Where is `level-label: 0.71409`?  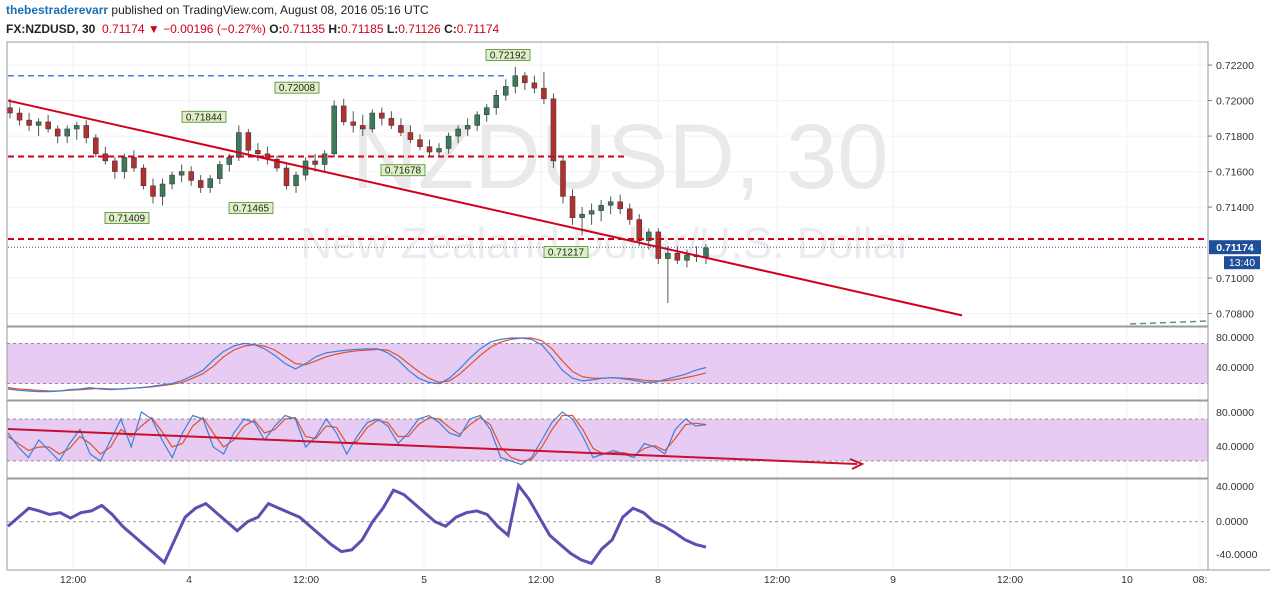
level-label: 0.71409 is located at coordinates (127, 218).